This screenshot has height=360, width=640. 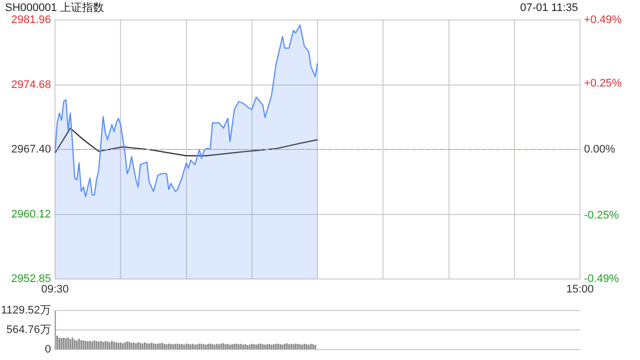 I want to click on y-tick-label: 2967.40, so click(x=31, y=150).